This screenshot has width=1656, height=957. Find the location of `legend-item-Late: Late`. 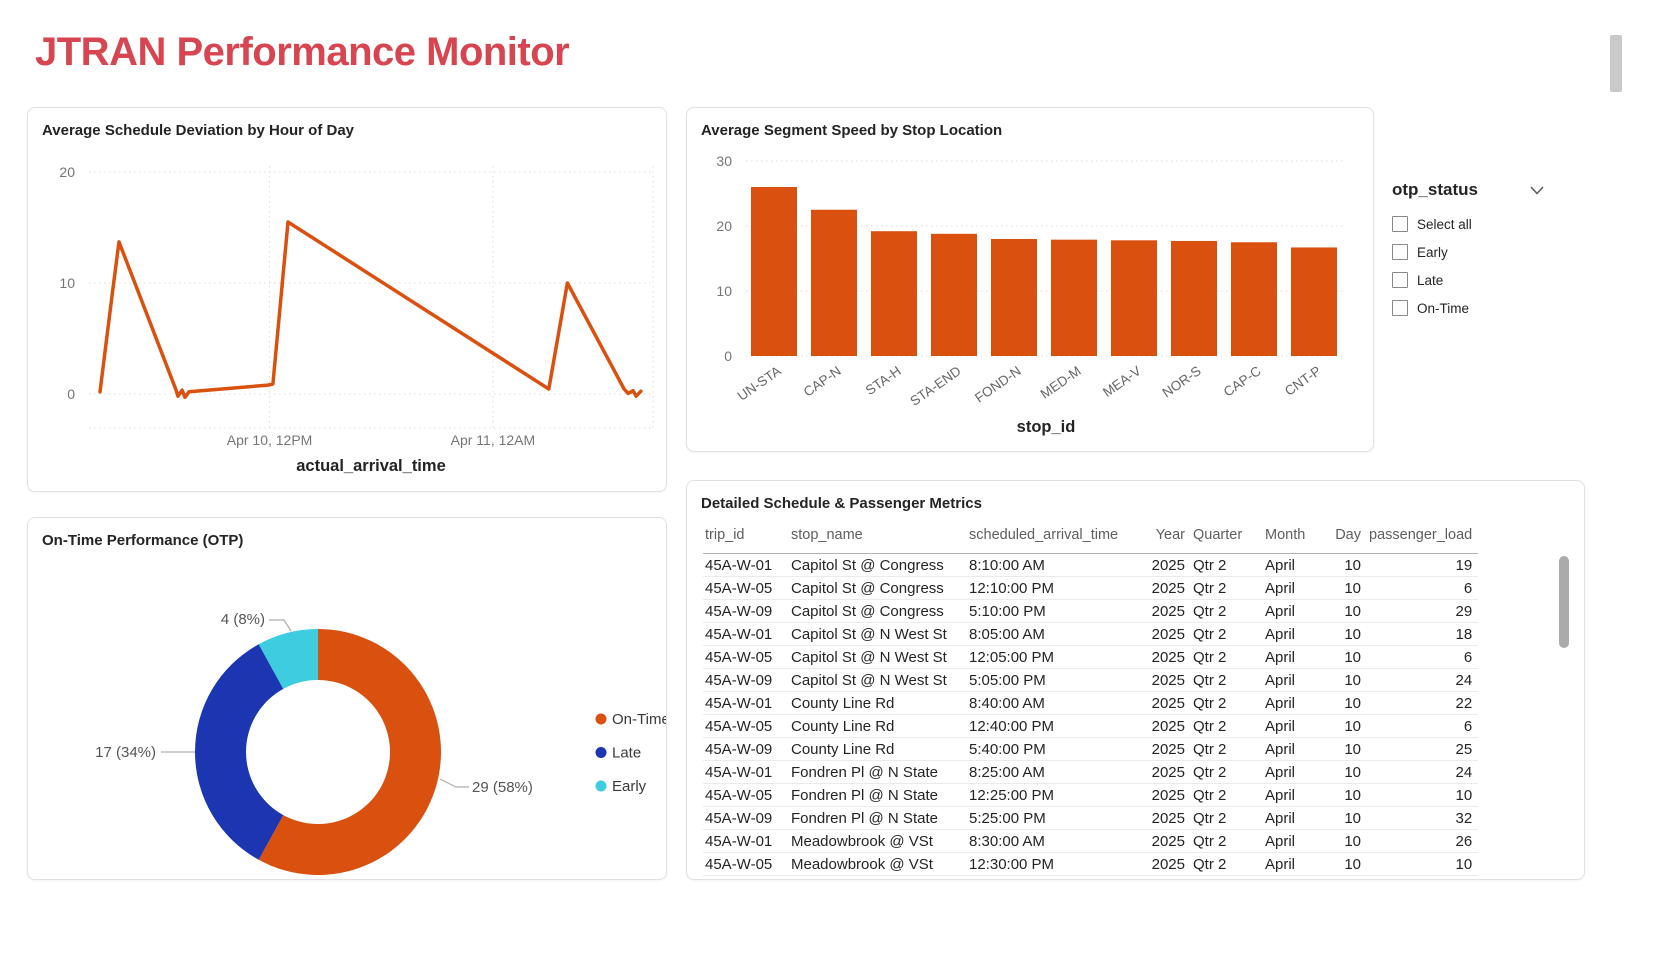

legend-item-Late: Late is located at coordinates (618, 753).